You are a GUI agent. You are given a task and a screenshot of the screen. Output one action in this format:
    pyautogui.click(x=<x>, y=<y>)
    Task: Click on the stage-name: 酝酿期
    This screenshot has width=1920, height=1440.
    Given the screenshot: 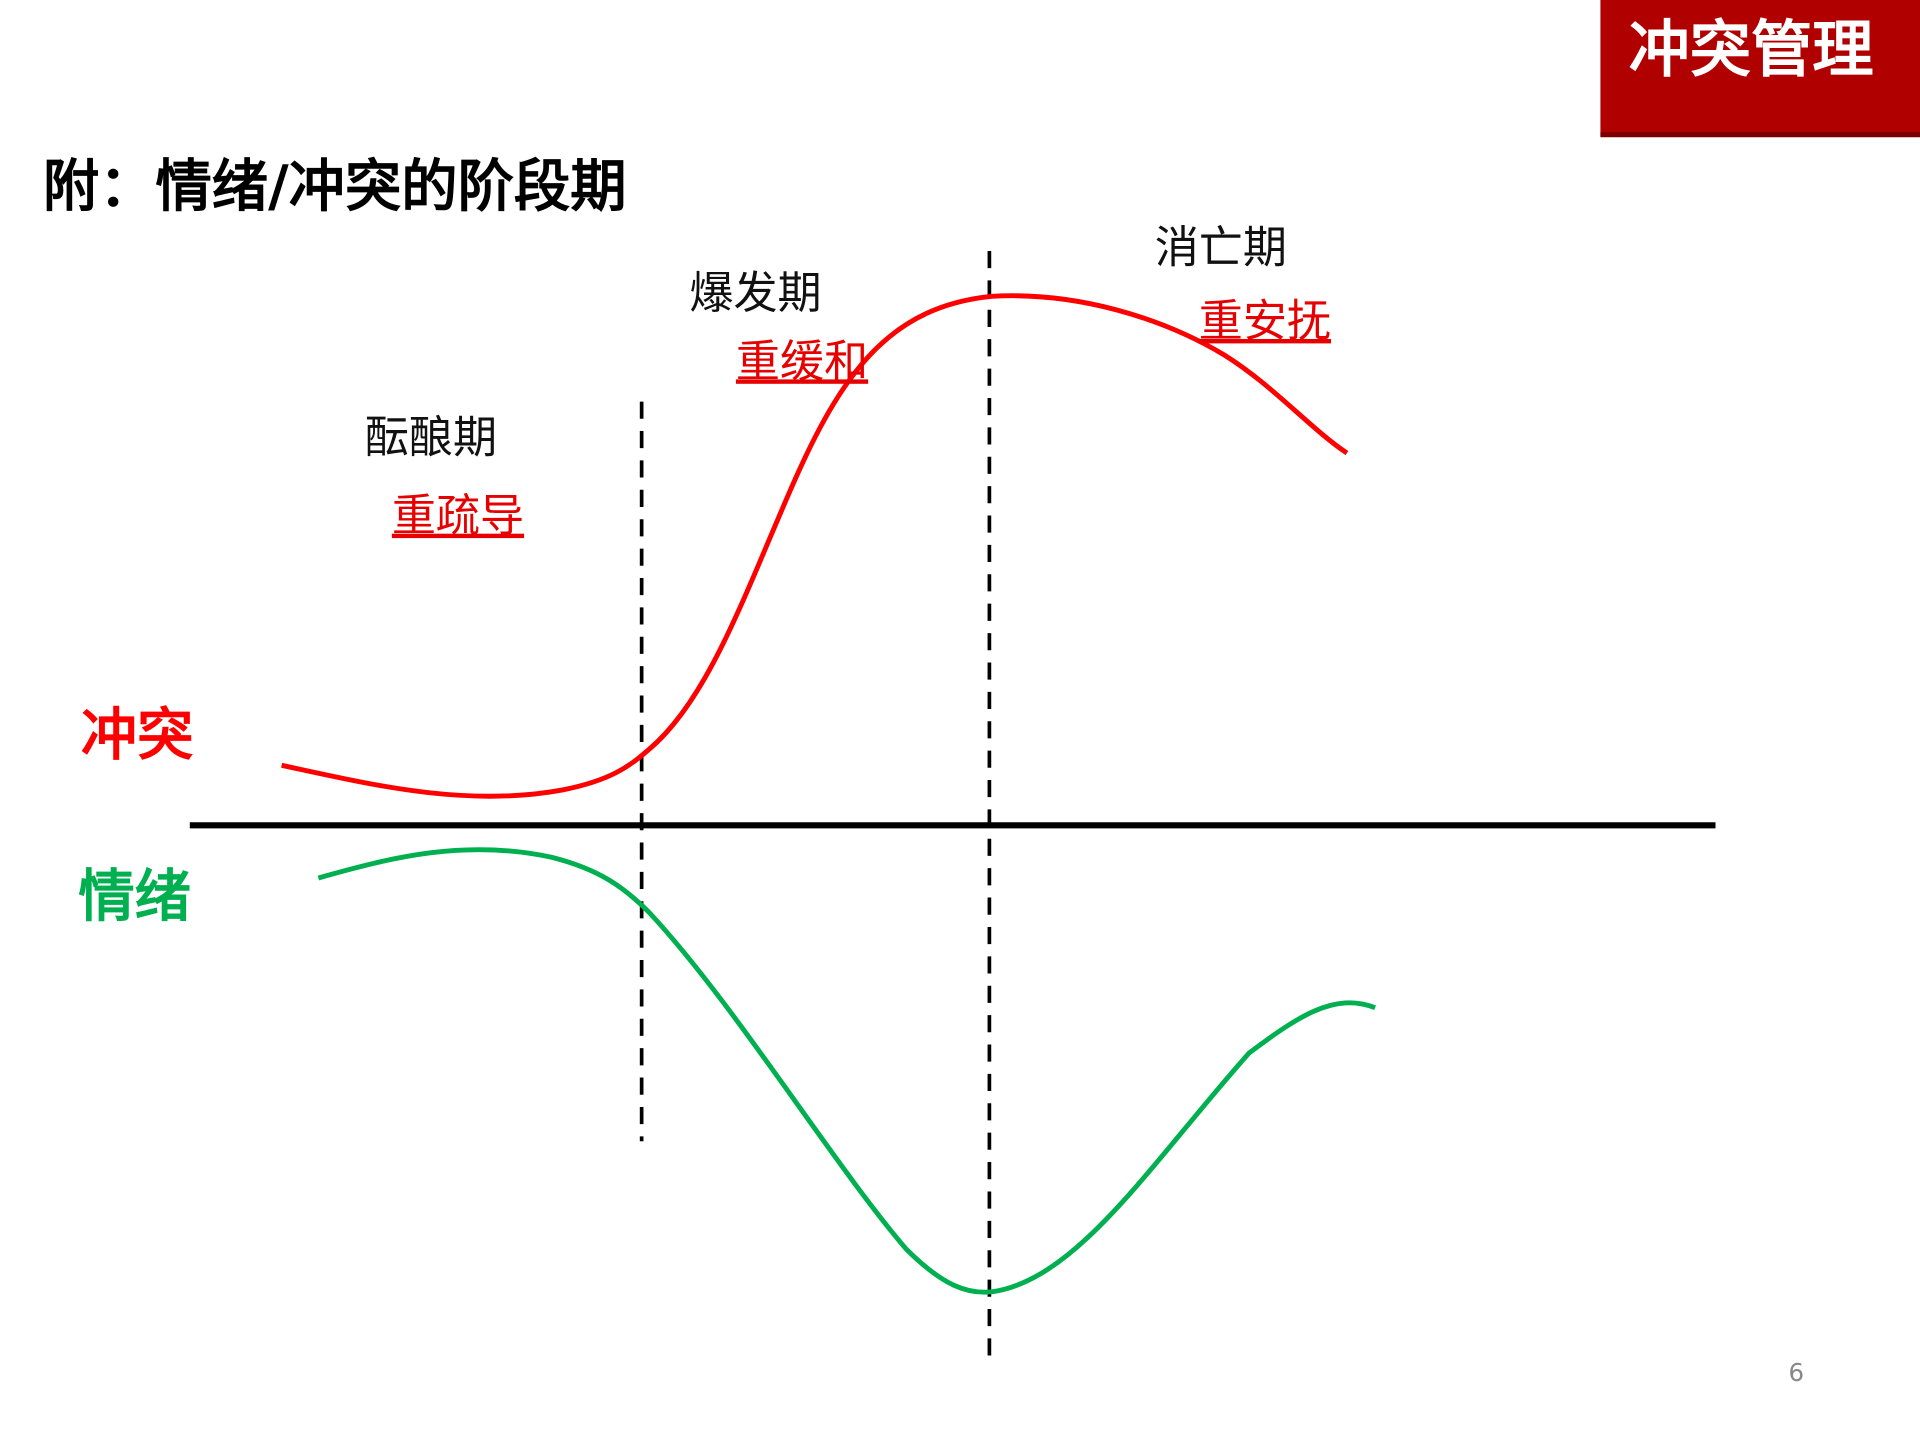 What is the action you would take?
    pyautogui.click(x=431, y=437)
    